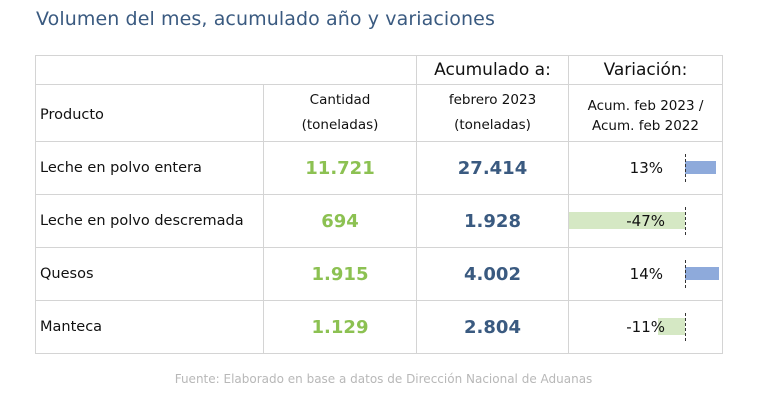 This screenshot has width=767, height=405. I want to click on accumulated-value: 4.002, so click(492, 274).